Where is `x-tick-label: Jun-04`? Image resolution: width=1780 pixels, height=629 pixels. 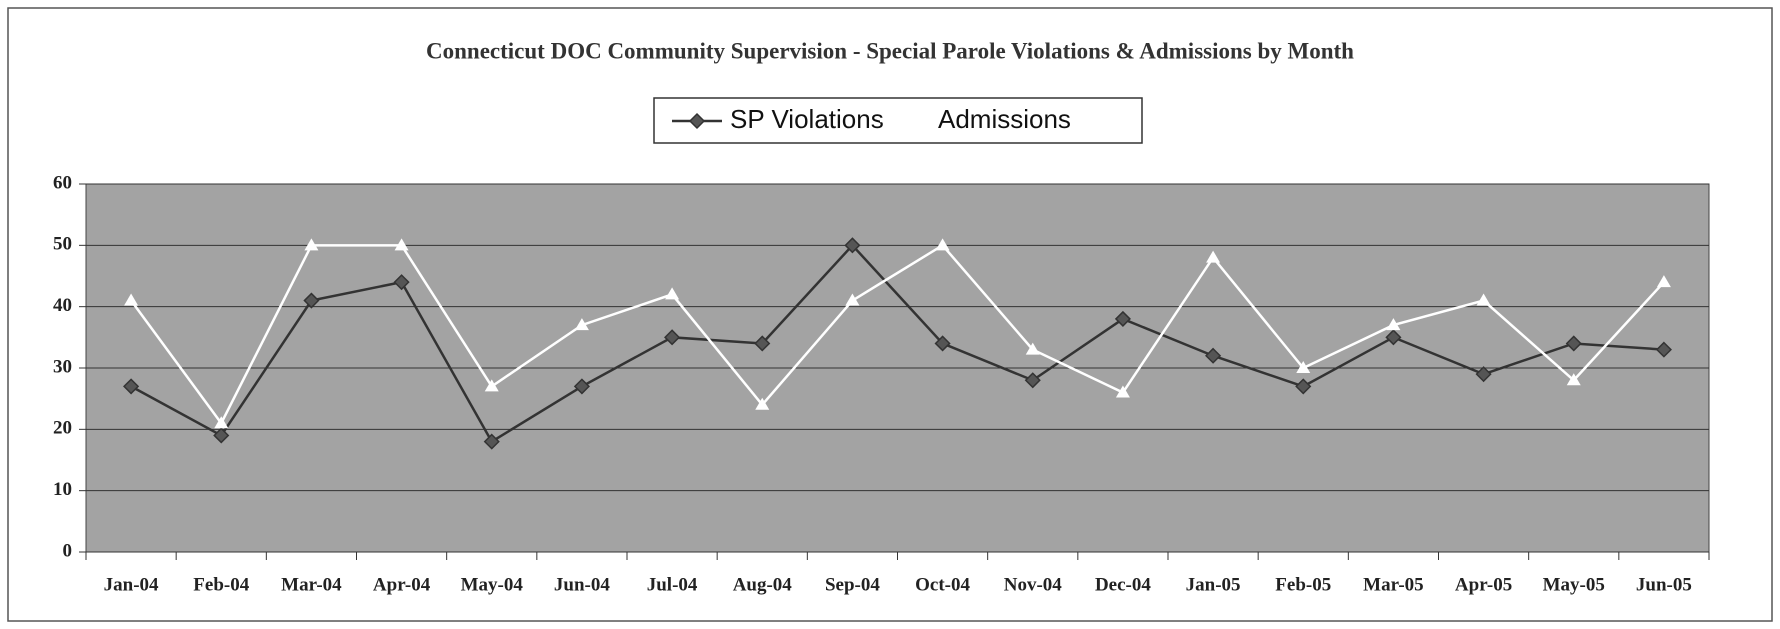 x-tick-label: Jun-04 is located at coordinates (582, 584).